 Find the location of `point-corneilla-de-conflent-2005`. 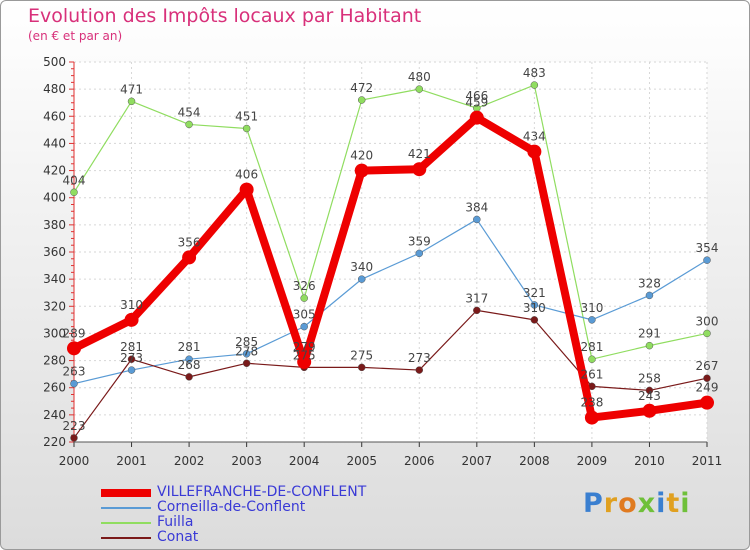

point-corneilla-de-conflent-2005 is located at coordinates (361, 279).